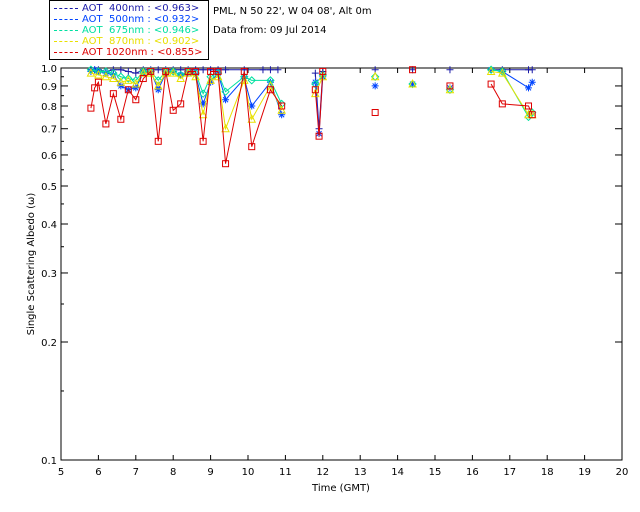 The image size is (640, 512). What do you see at coordinates (285, 472) in the screenshot?
I see `x-tick-label: 11` at bounding box center [285, 472].